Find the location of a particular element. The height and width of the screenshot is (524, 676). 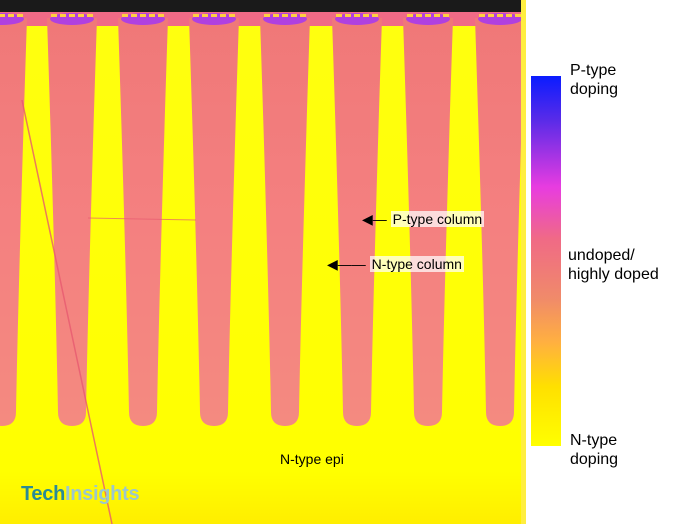

top-black-strip is located at coordinates (263, 6).